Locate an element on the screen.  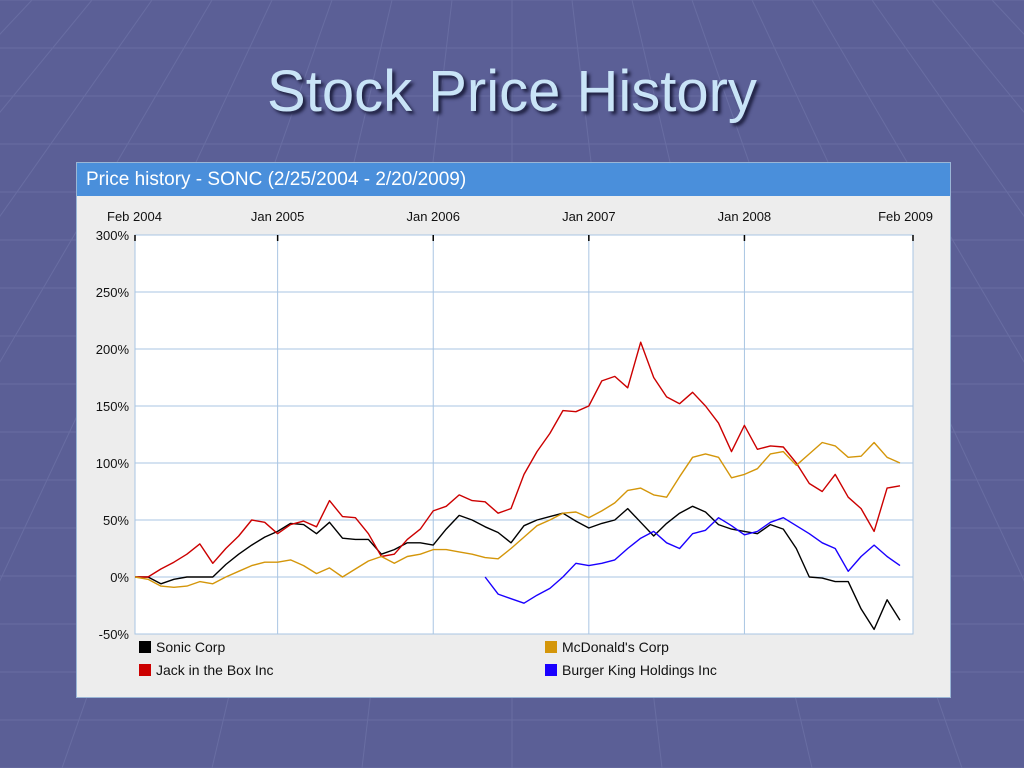
y-tick-label: 150% is located at coordinates (113, 406).